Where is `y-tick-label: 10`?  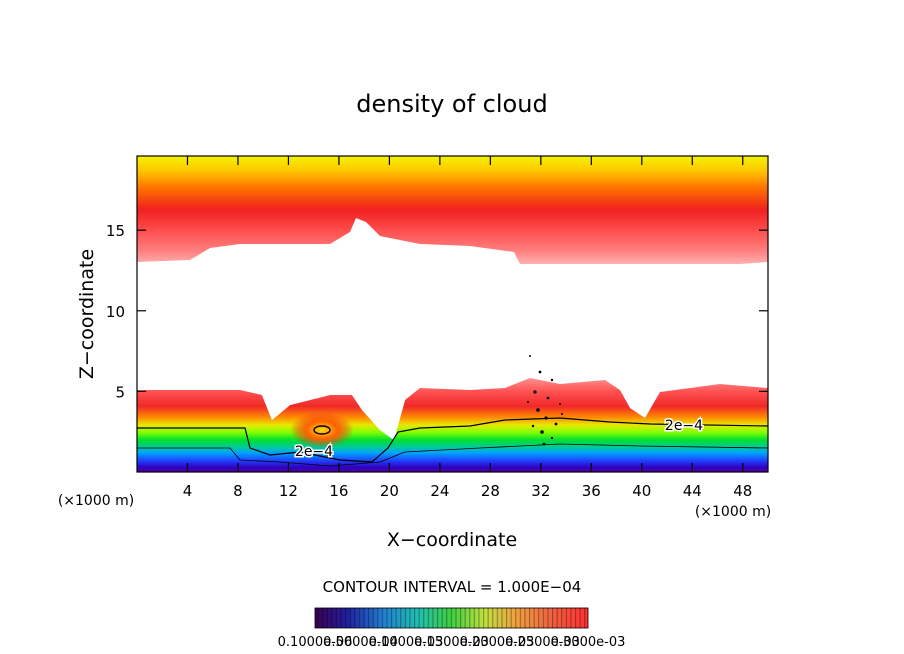 y-tick-label: 10 is located at coordinates (115, 312).